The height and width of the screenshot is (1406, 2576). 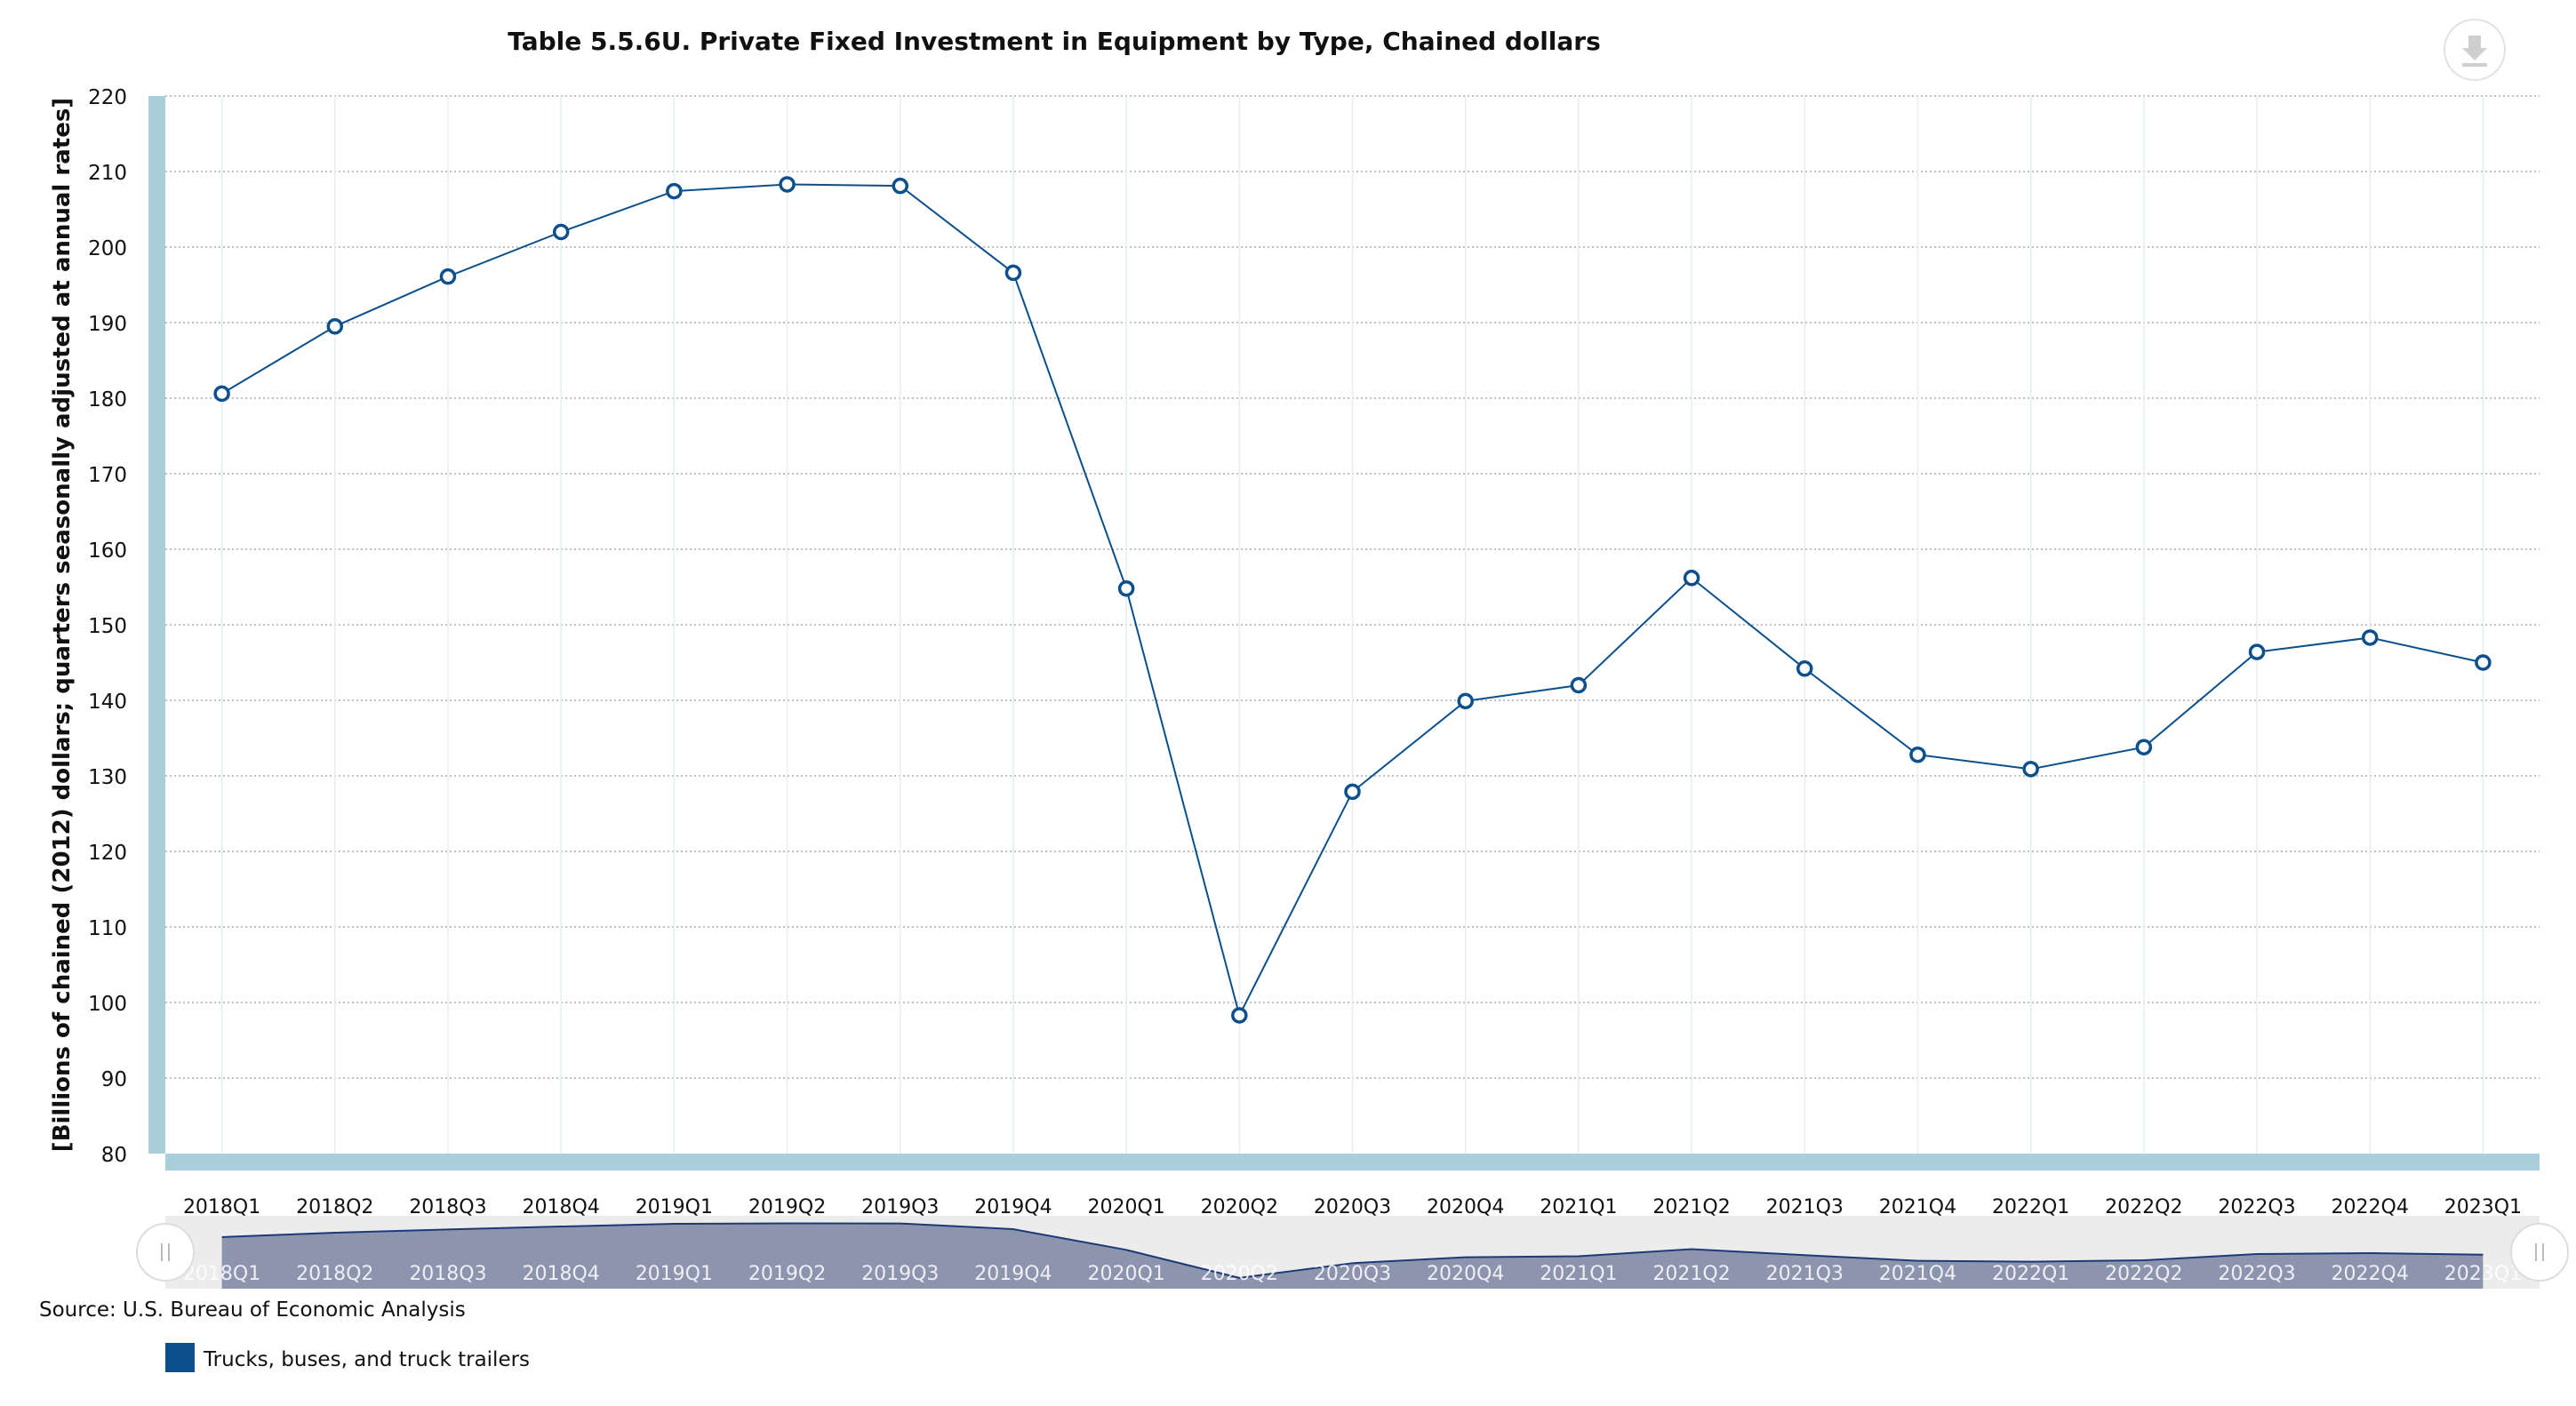 What do you see at coordinates (2256, 1207) in the screenshot?
I see `x-tick-label: 2022Q3` at bounding box center [2256, 1207].